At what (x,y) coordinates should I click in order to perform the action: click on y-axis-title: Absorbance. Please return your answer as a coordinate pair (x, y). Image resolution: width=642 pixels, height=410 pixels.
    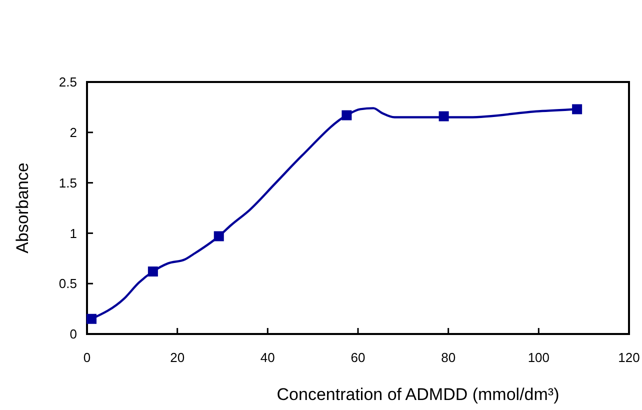
    Looking at the image, I should click on (22, 208).